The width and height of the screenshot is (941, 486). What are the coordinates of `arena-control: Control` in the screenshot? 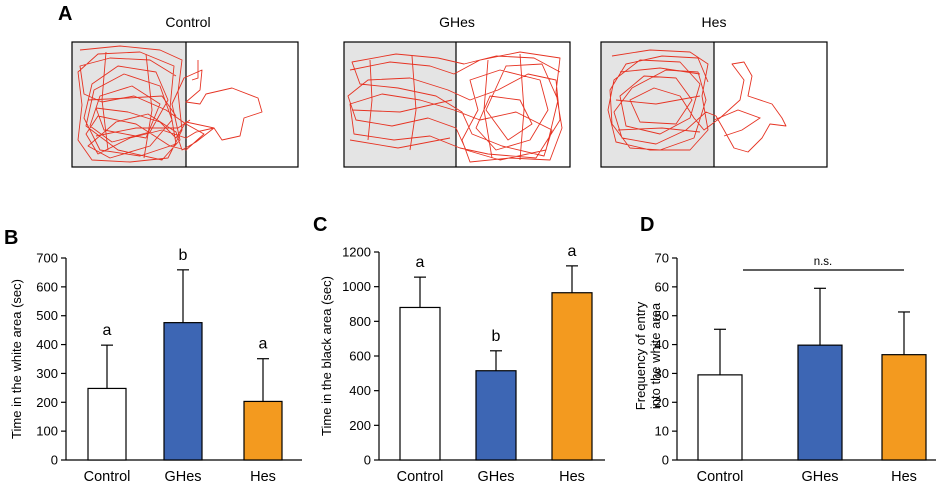 It's located at (185, 91).